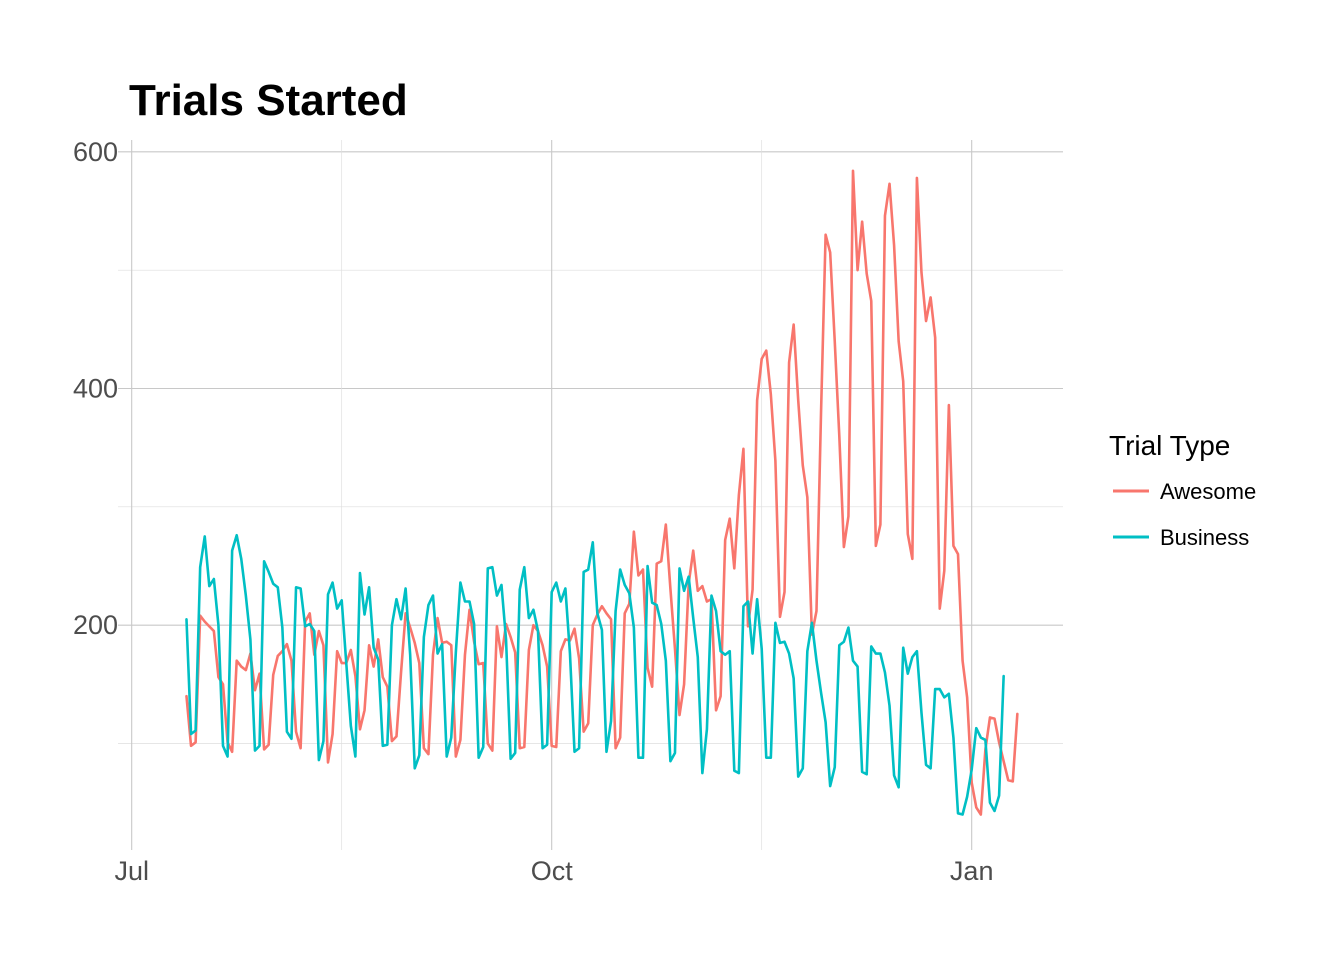  I want to click on legend-label-awesome: Awesome, so click(1208, 491).